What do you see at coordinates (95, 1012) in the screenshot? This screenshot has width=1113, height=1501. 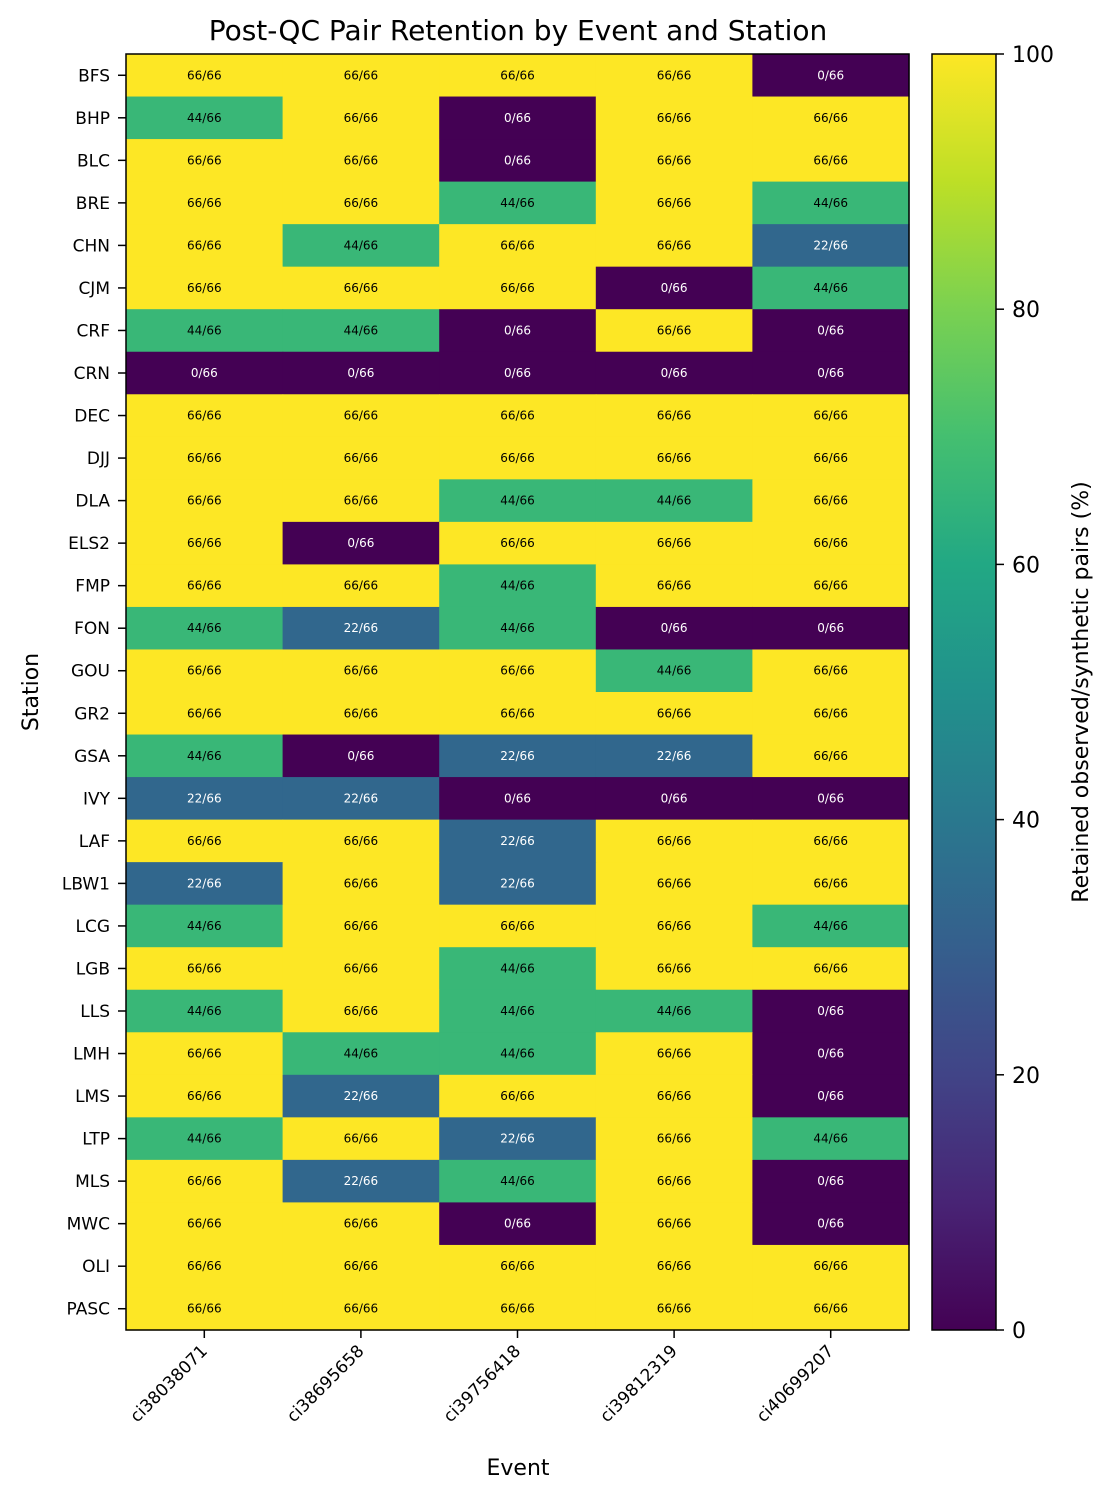 I see `y-tick-label: LLS` at bounding box center [95, 1012].